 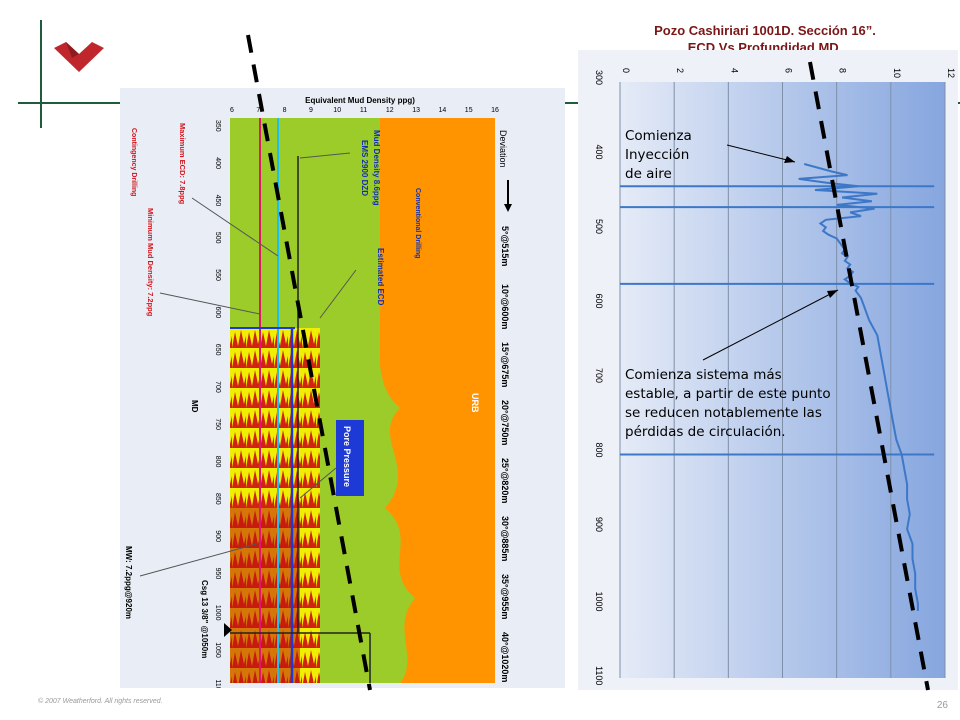 I want to click on annotation-line: estable, a partir de este punto, so click(x=728, y=394).